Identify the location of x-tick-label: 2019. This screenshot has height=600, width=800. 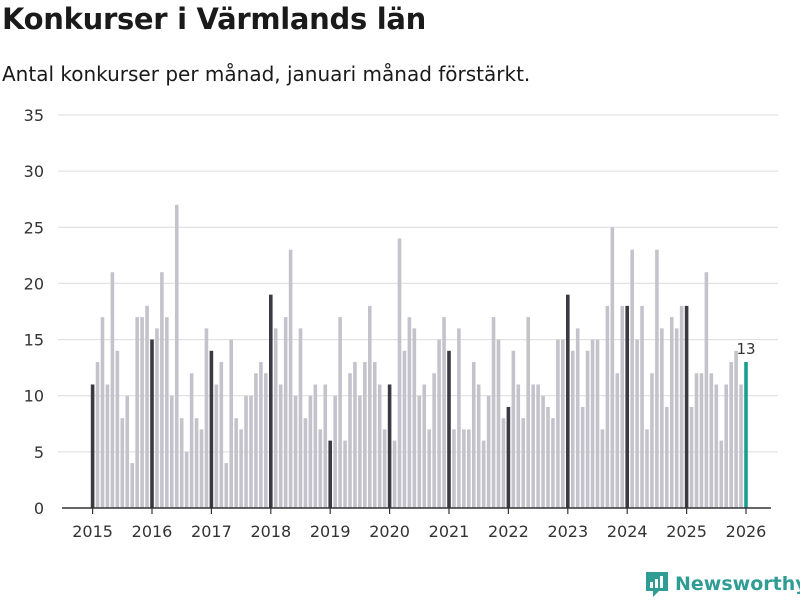
(330, 531).